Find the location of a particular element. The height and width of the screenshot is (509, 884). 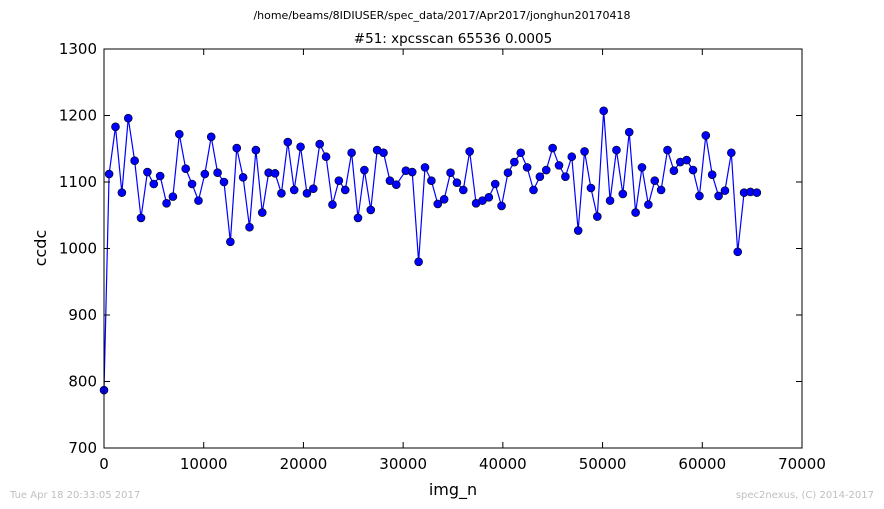

chart-title: #51: xpcsscan 65536 0.0005 is located at coordinates (453, 39).